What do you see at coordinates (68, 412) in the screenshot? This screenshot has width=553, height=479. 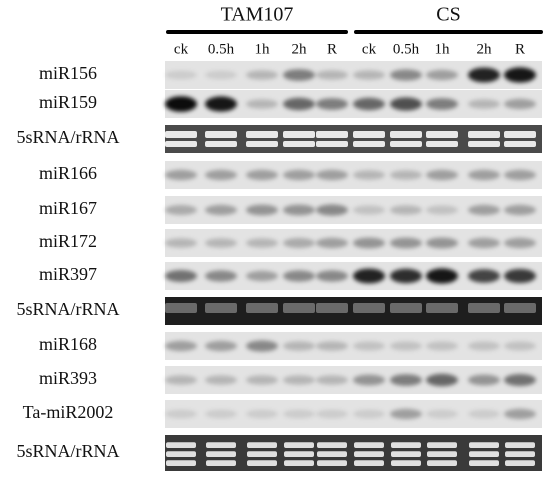 I see `row-label: Ta-miR2002` at bounding box center [68, 412].